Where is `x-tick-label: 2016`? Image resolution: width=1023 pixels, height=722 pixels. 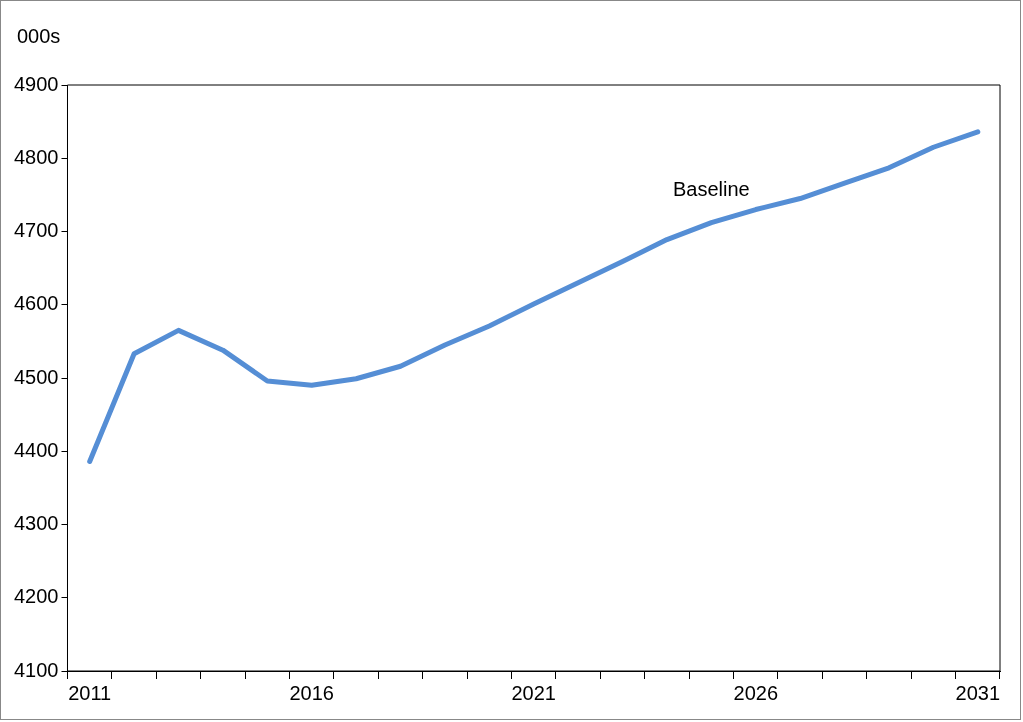
x-tick-label: 2016 is located at coordinates (311, 692).